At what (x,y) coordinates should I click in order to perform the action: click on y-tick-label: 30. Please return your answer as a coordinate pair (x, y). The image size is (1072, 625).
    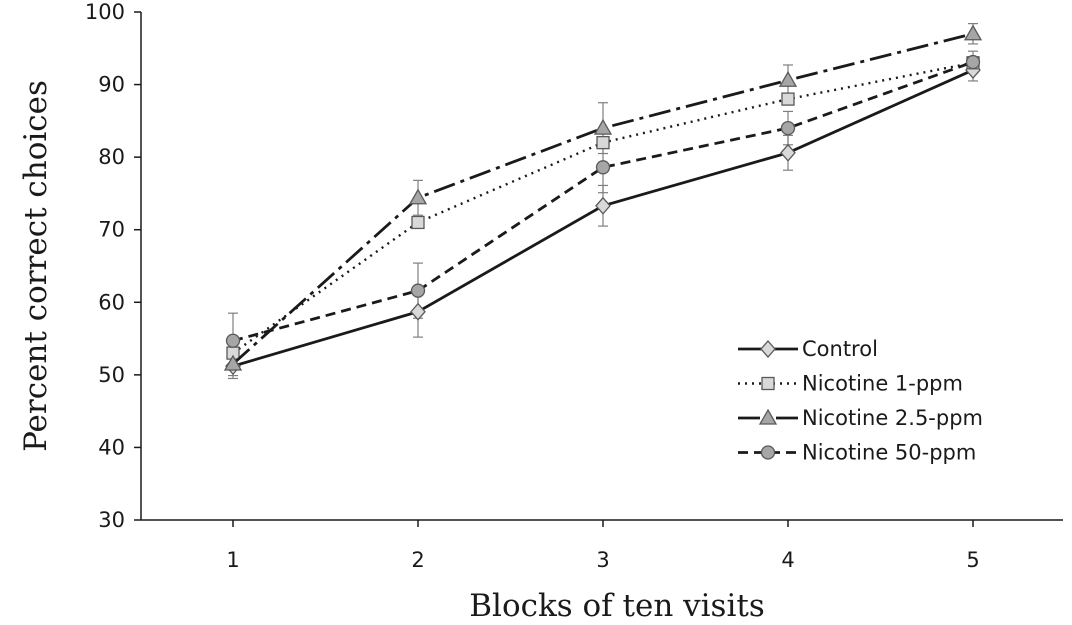
    Looking at the image, I should click on (111, 520).